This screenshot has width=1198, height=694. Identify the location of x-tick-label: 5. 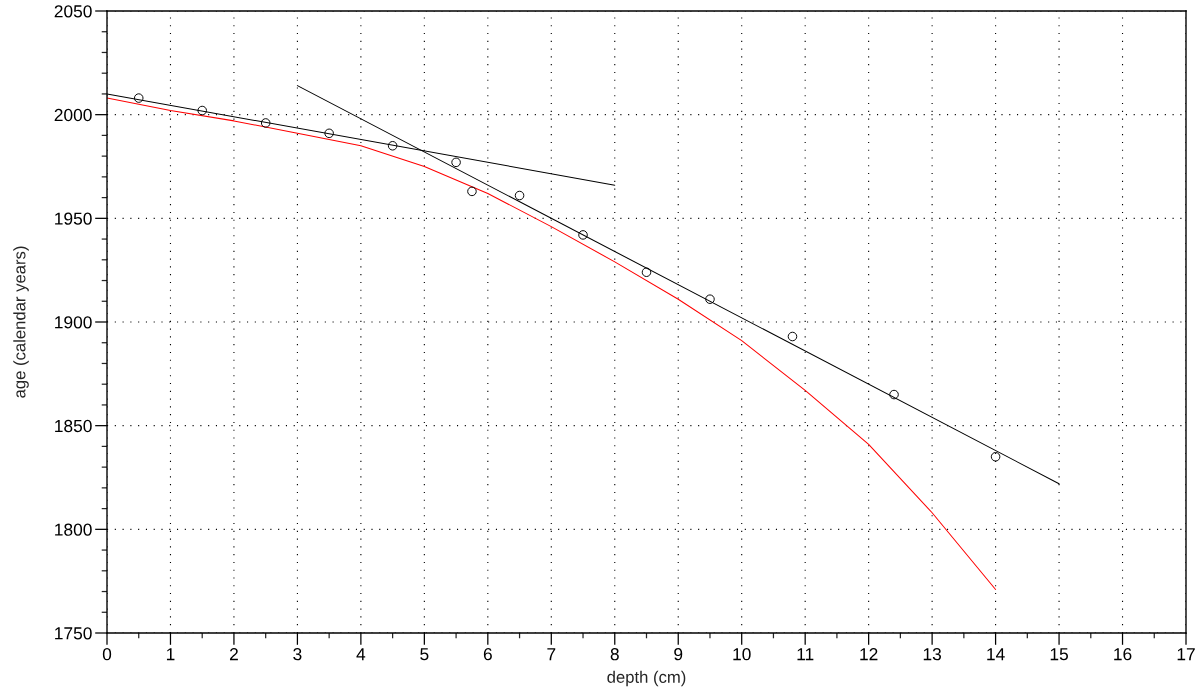
(424, 654).